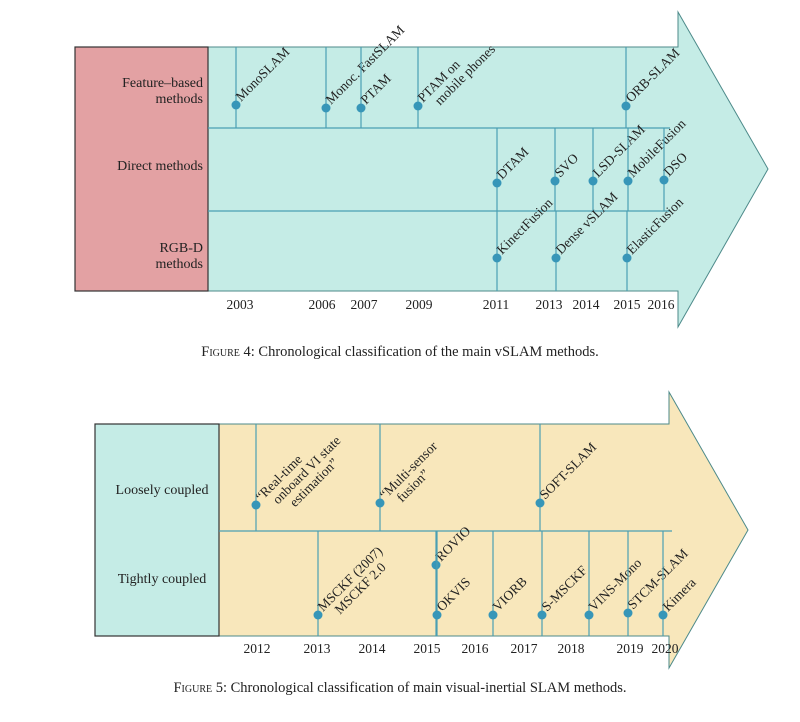 The image size is (800, 722). I want to click on row-label-line: Direct methods, so click(160, 166).